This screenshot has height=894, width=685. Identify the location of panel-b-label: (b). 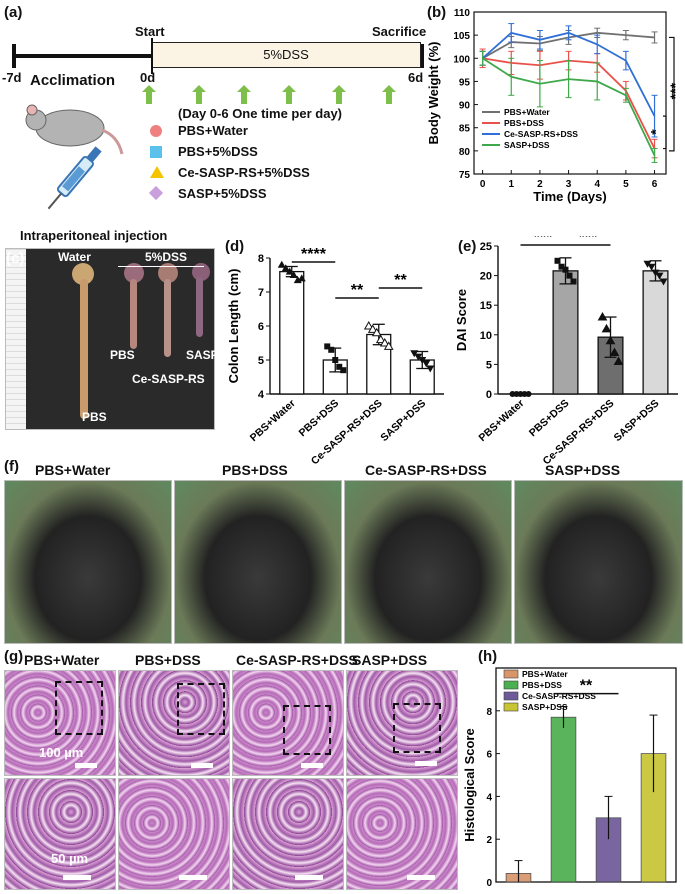
(437, 12).